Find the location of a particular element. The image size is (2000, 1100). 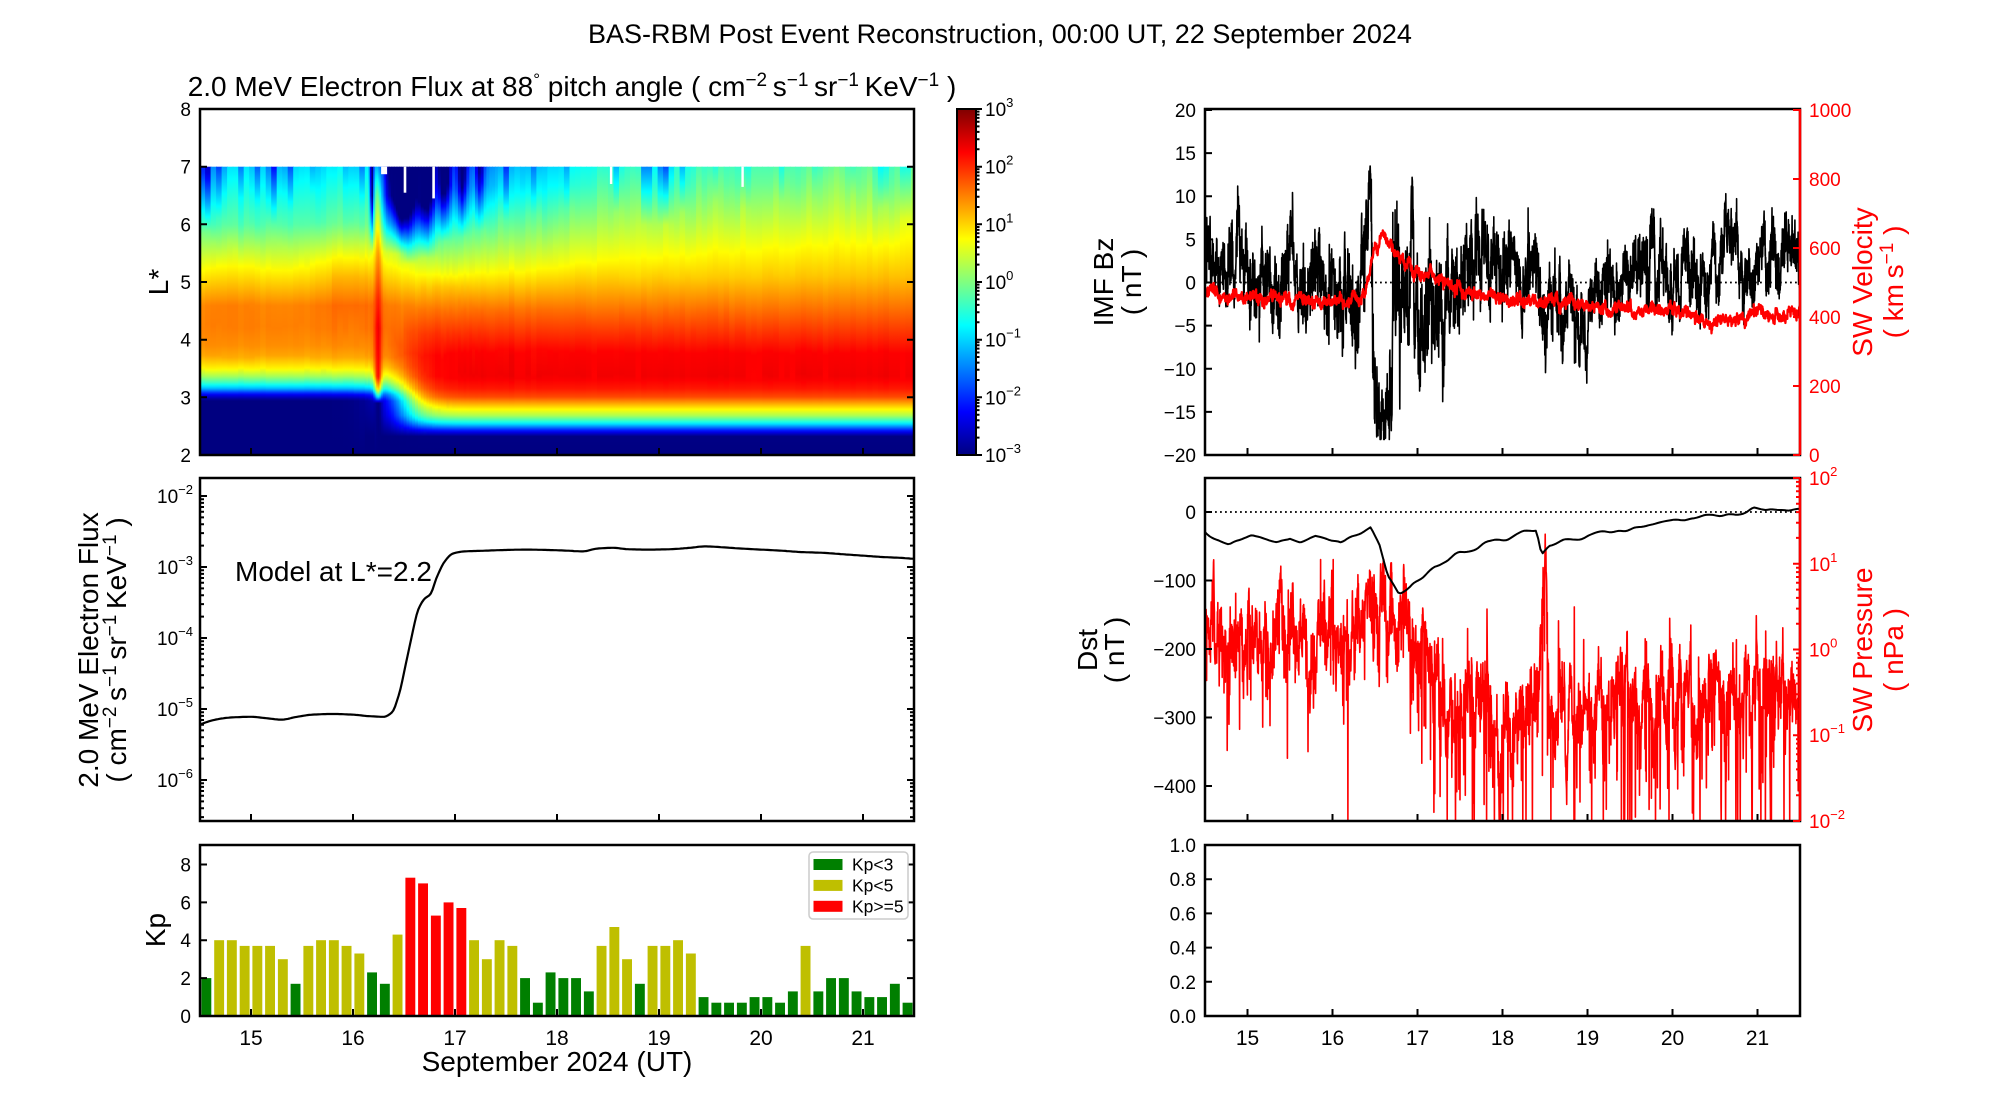

svg-text: 10⁻³ is located at coordinates (175, 566).